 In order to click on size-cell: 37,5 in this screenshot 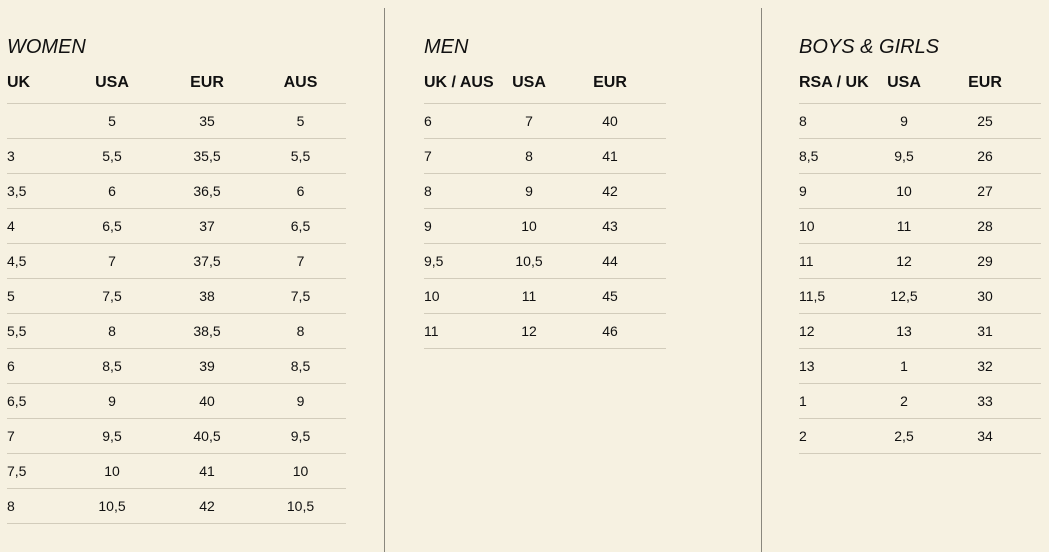, I will do `click(207, 260)`.